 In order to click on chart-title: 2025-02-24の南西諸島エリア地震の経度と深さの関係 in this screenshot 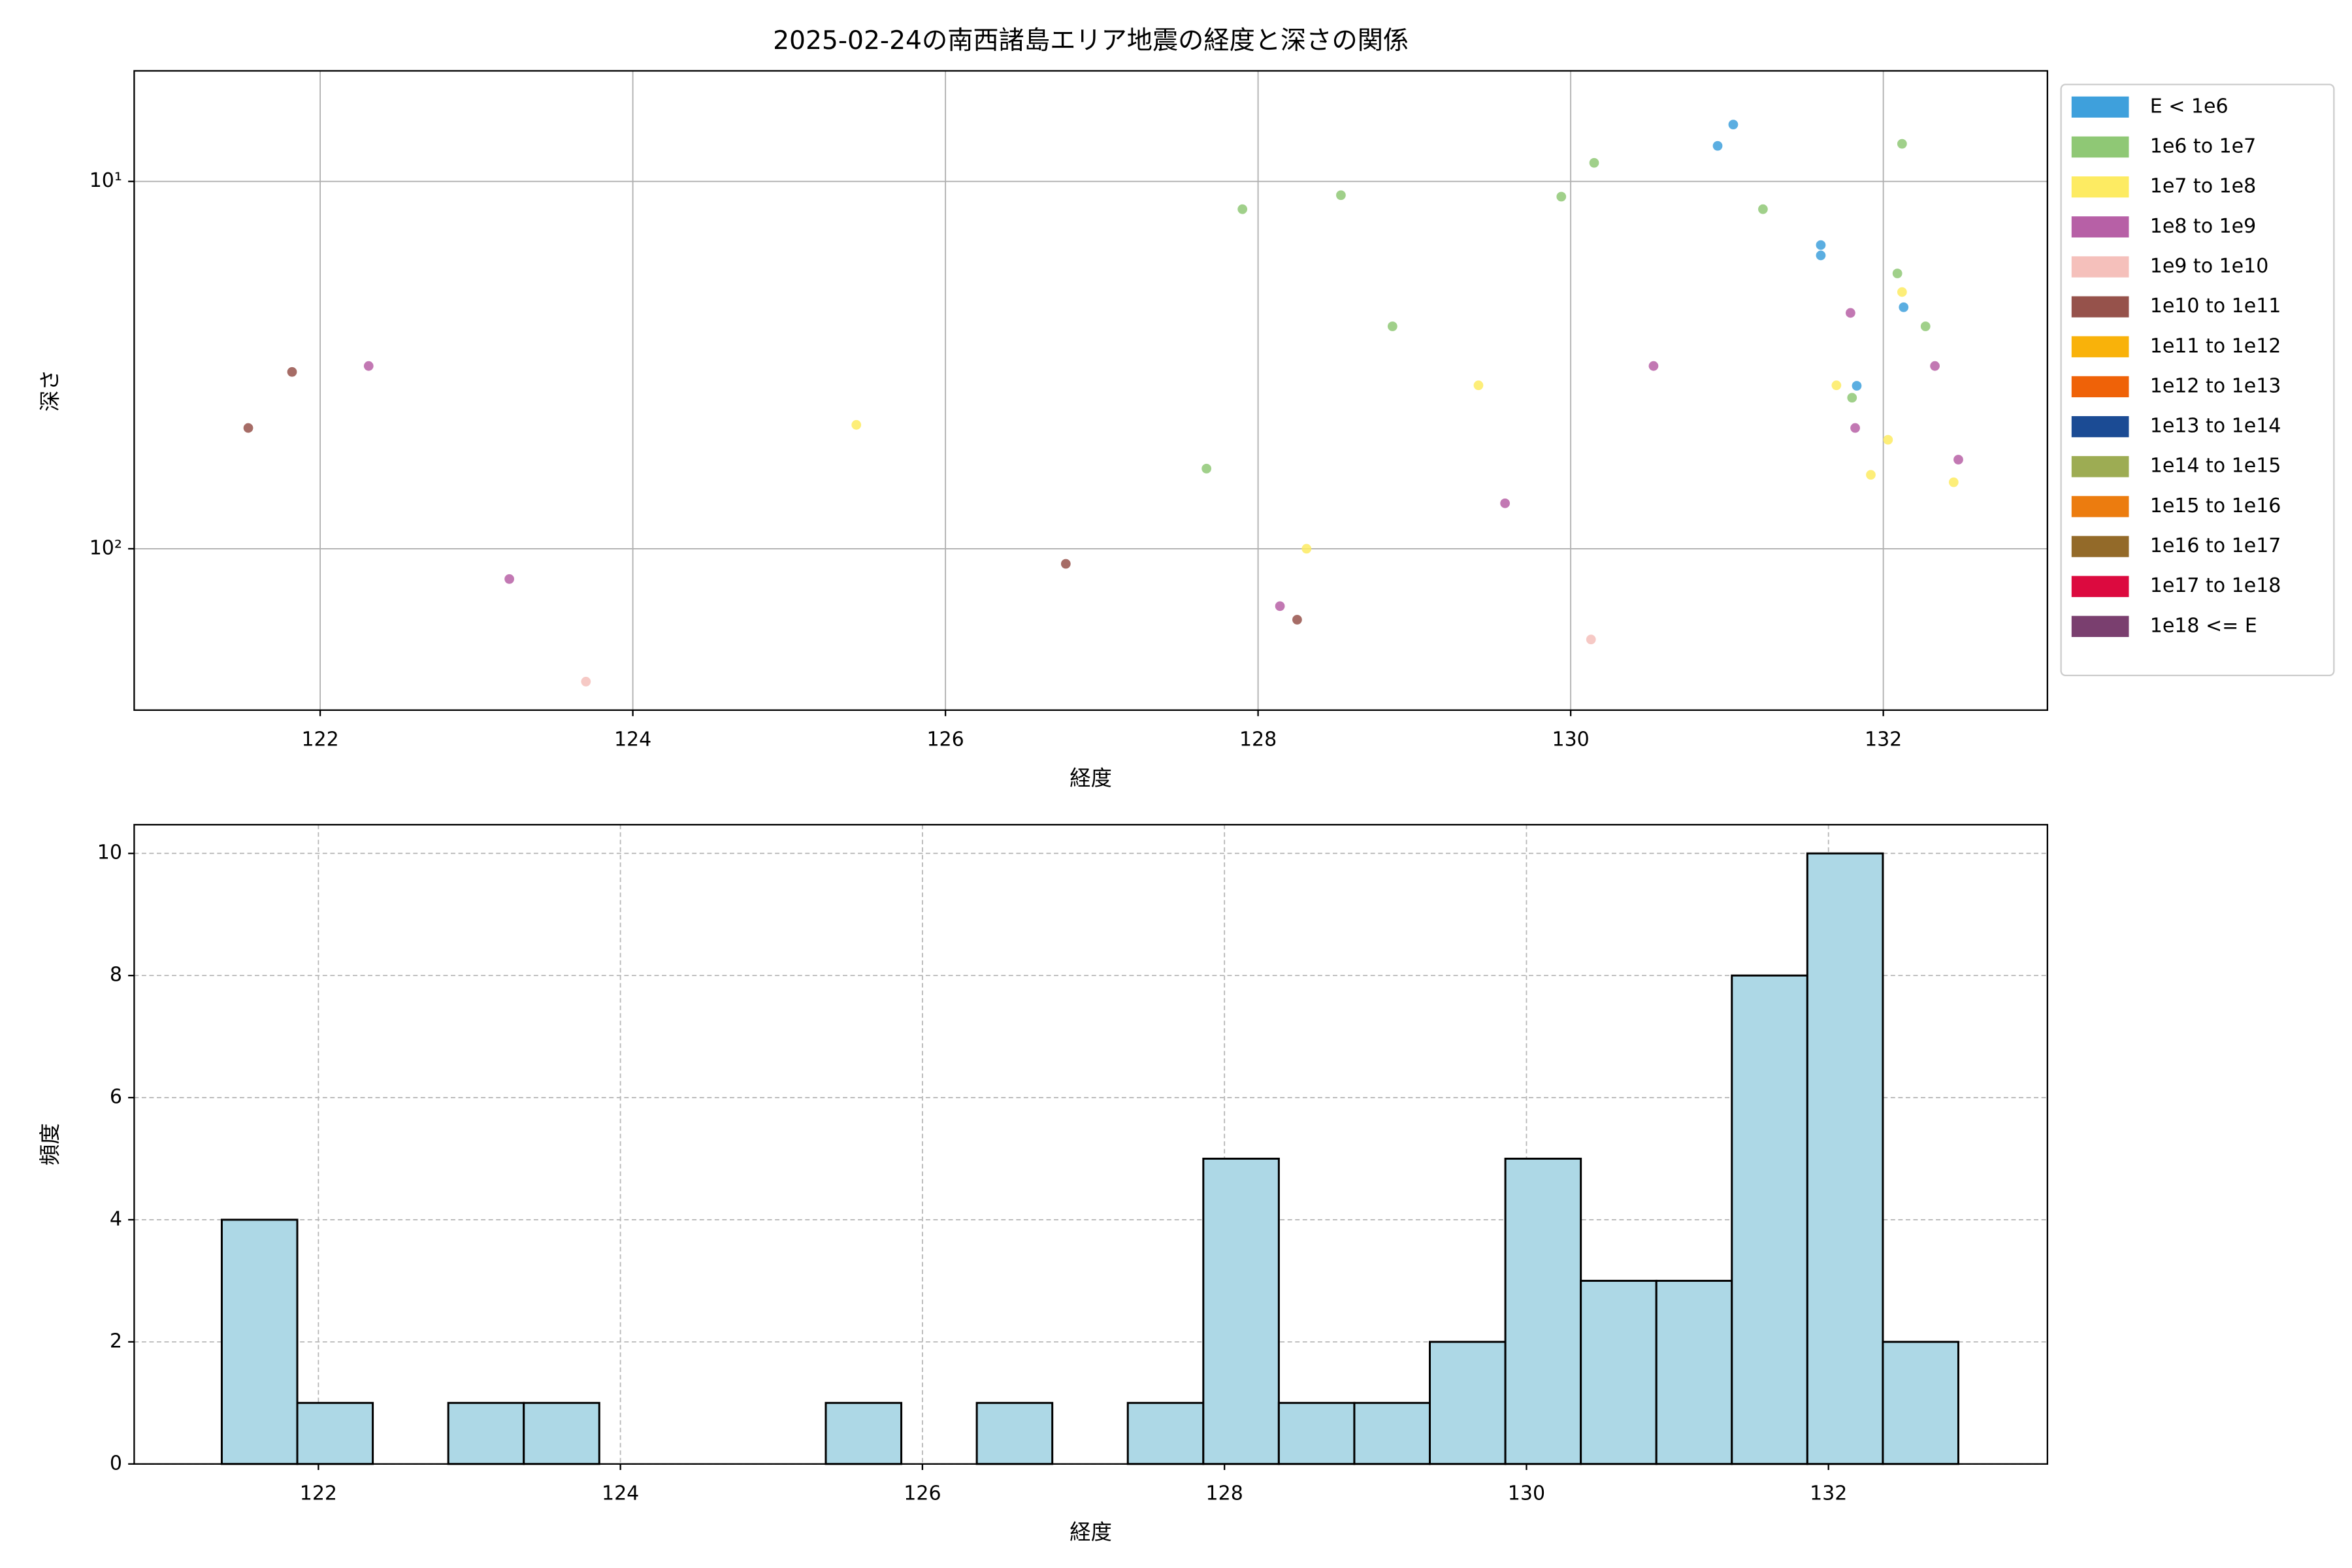, I will do `click(1091, 41)`.